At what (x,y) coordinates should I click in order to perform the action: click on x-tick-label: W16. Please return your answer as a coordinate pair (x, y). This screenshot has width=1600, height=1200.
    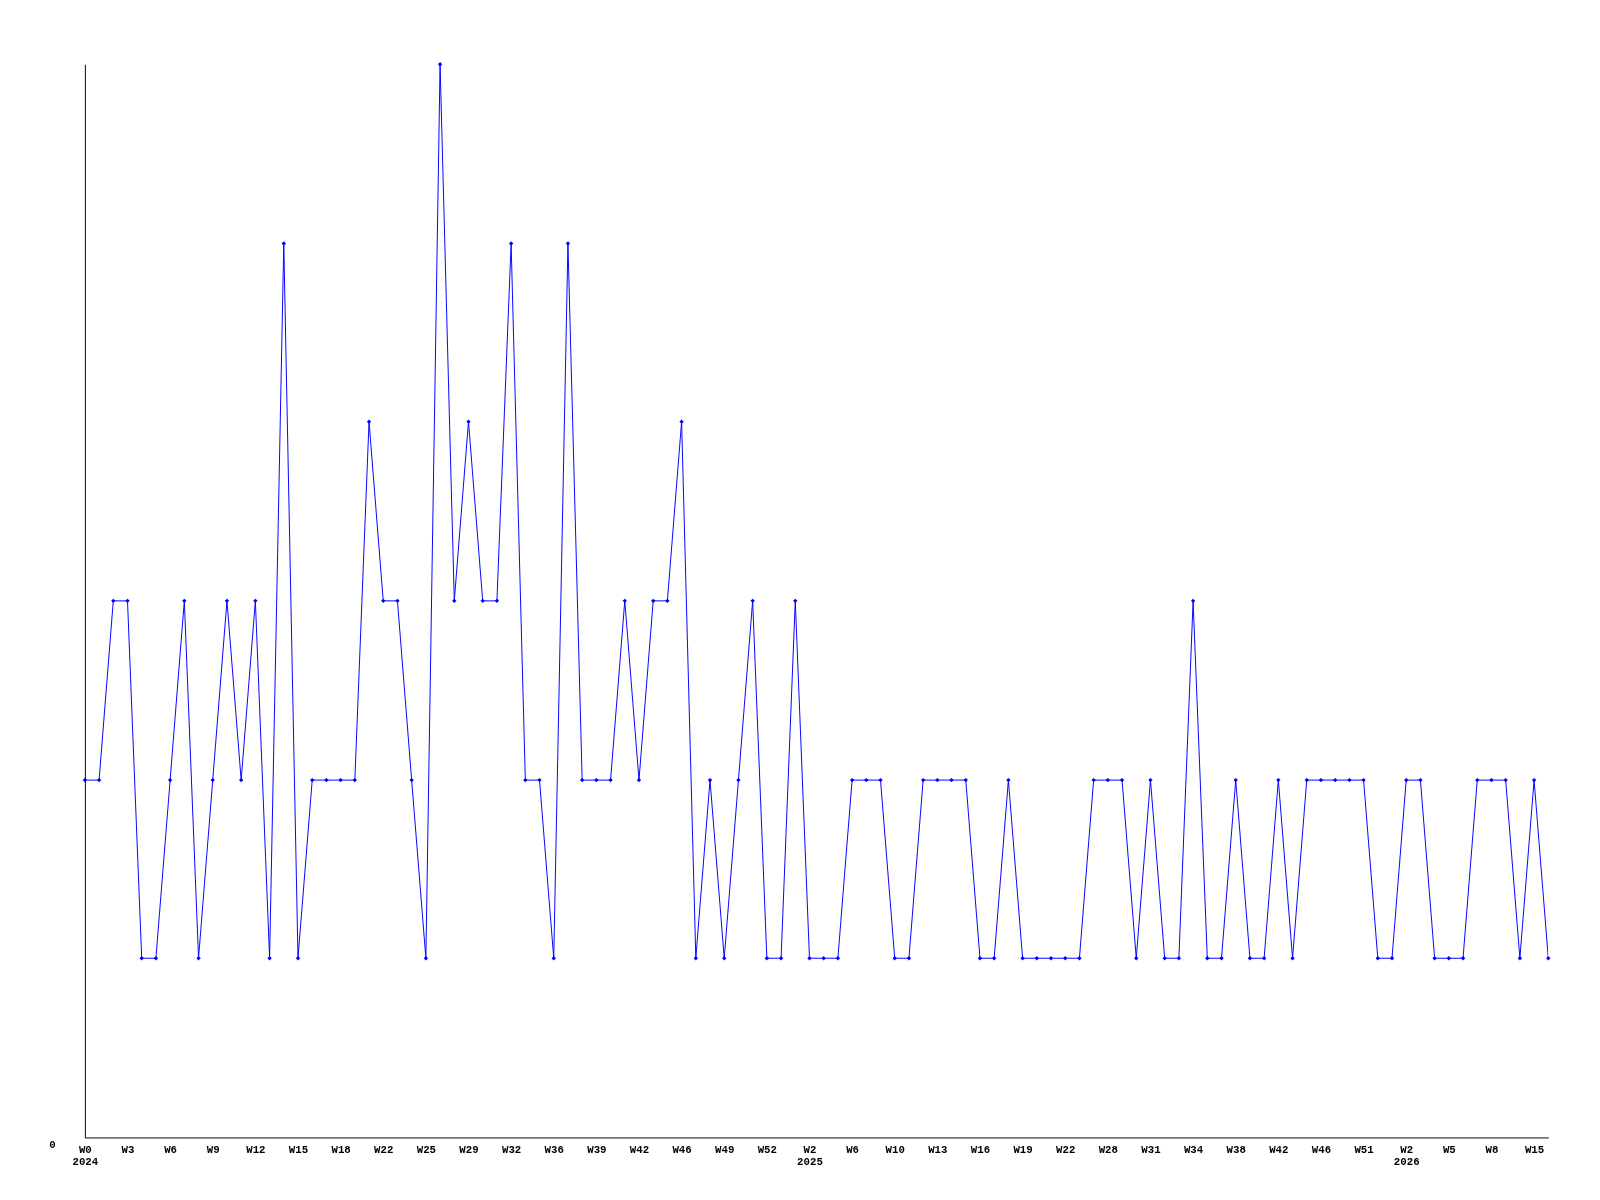
    Looking at the image, I should click on (980, 1149).